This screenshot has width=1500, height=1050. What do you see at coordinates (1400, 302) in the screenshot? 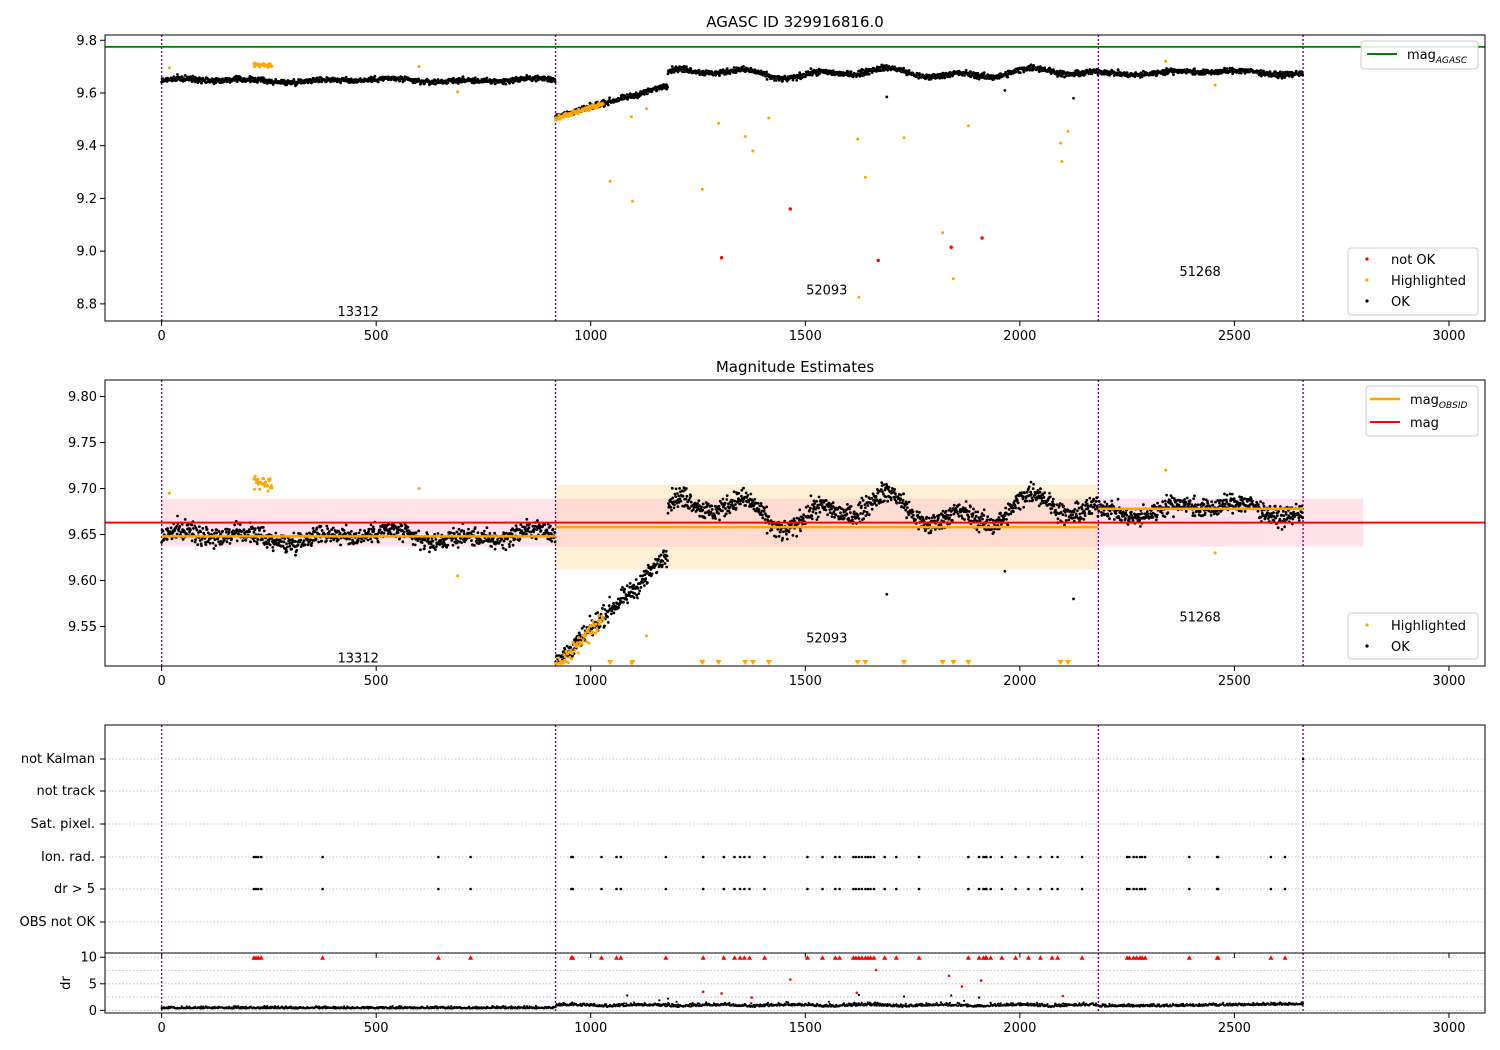
I see `legend-ok-label: OK` at bounding box center [1400, 302].